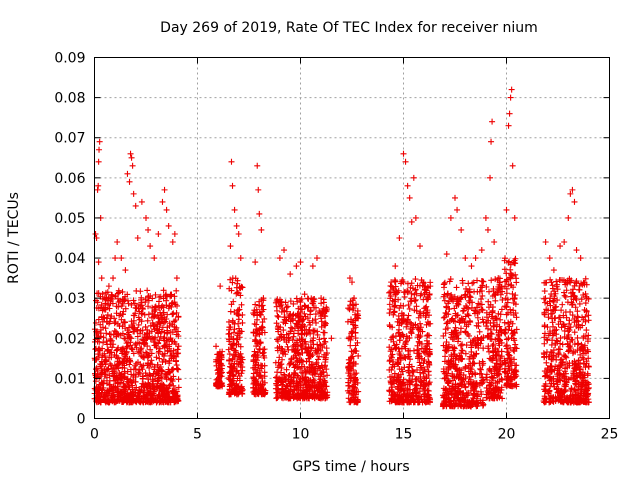  I want to click on y-tick-label: 0.08, so click(69, 99).